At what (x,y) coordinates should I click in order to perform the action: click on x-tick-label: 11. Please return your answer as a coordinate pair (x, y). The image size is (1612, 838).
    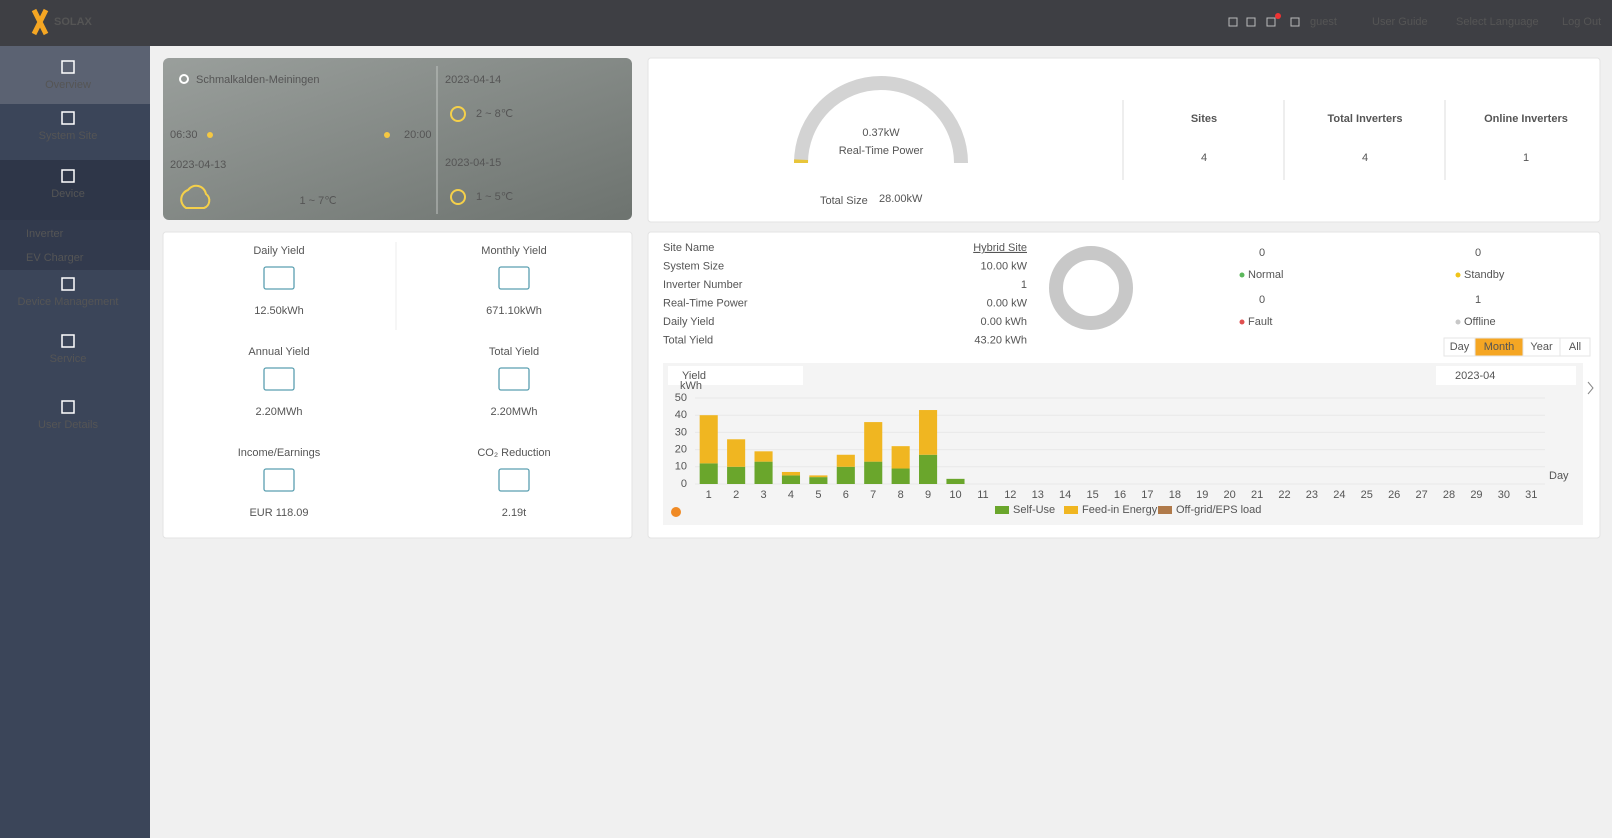
    Looking at the image, I should click on (982, 495).